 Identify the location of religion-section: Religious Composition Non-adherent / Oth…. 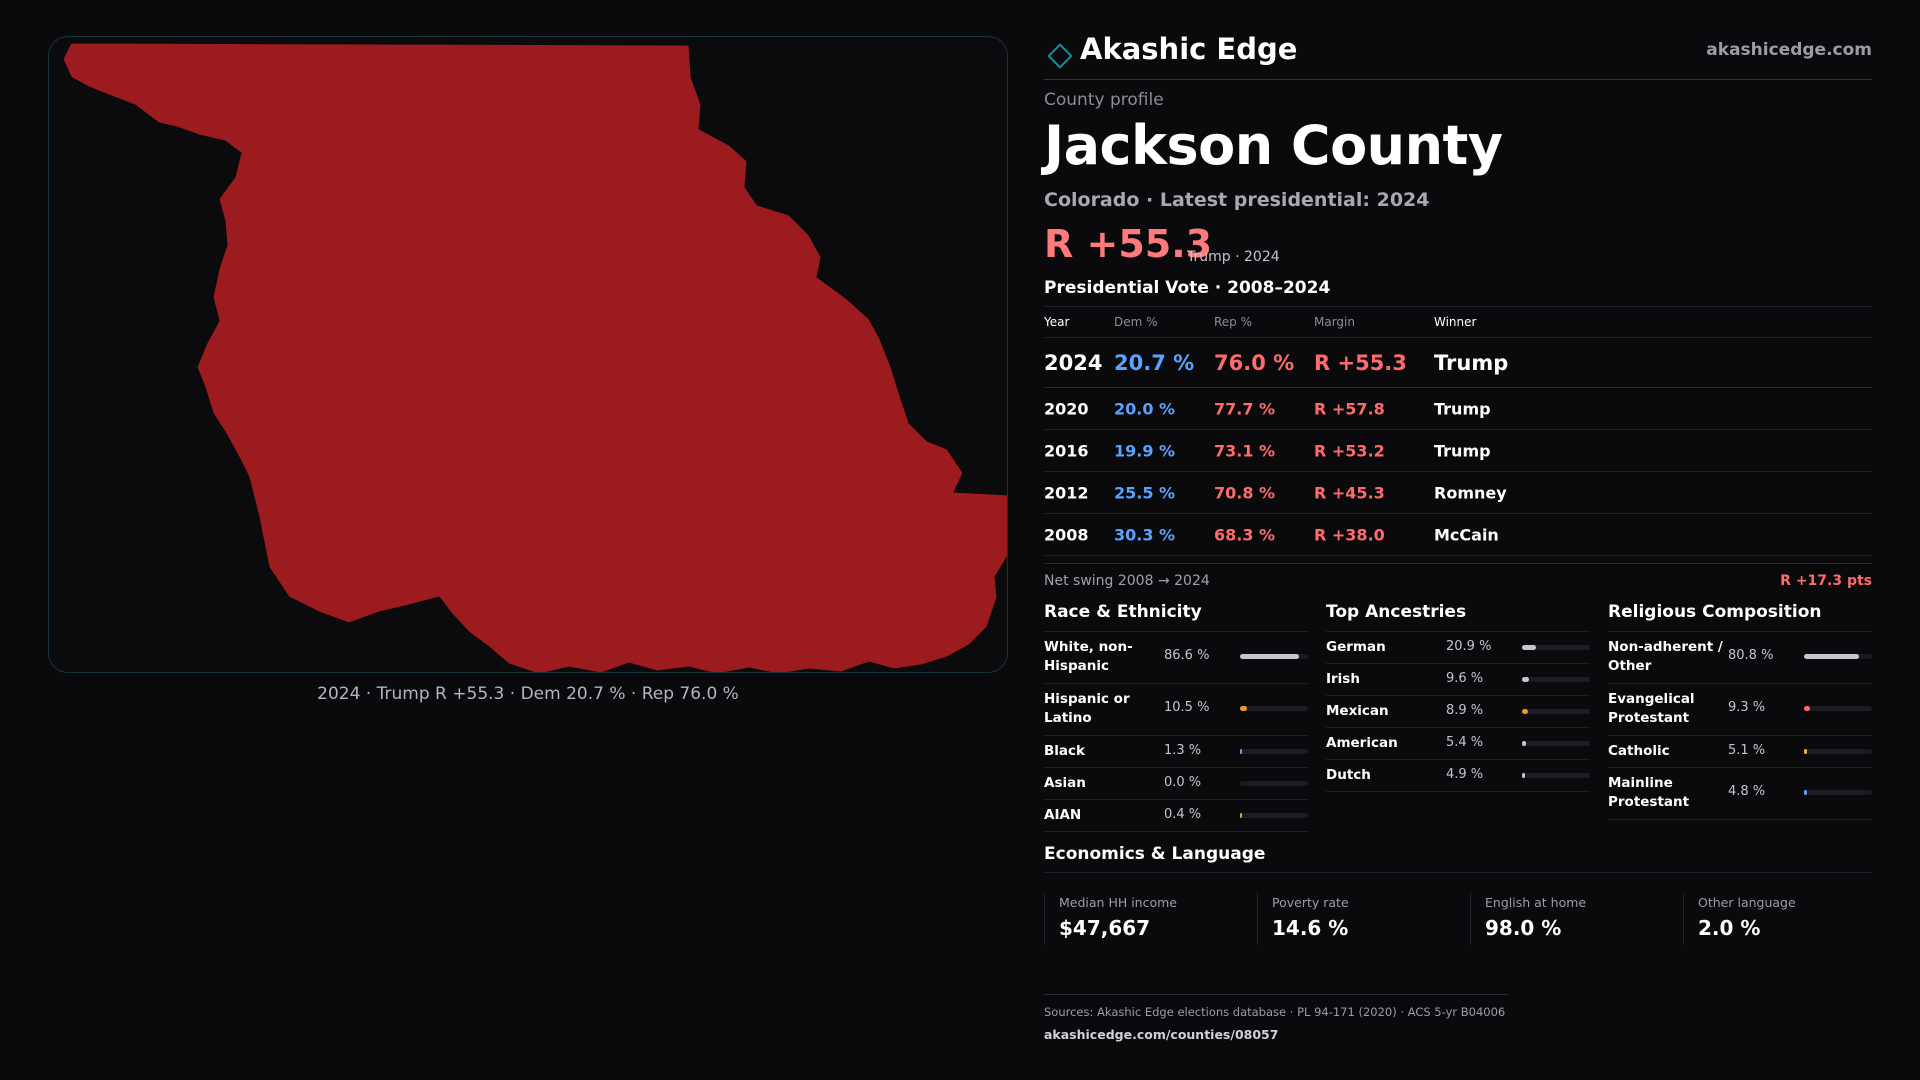
(1740, 711).